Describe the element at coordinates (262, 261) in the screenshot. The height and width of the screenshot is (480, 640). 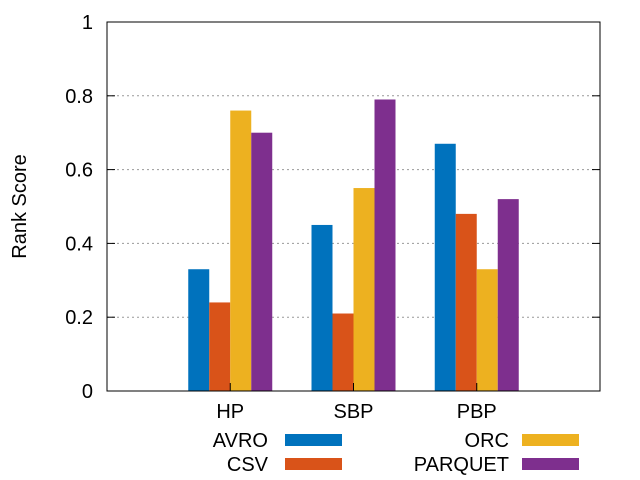
I see `bar-parquet-hp` at that location.